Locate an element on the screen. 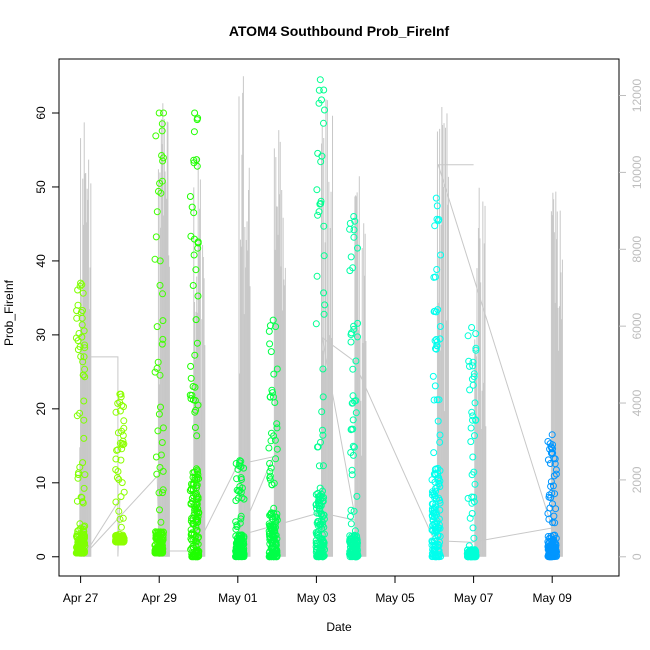  right-axis: 0 2000 4000 6000 8000 10000 12000 is located at coordinates (631, 319).